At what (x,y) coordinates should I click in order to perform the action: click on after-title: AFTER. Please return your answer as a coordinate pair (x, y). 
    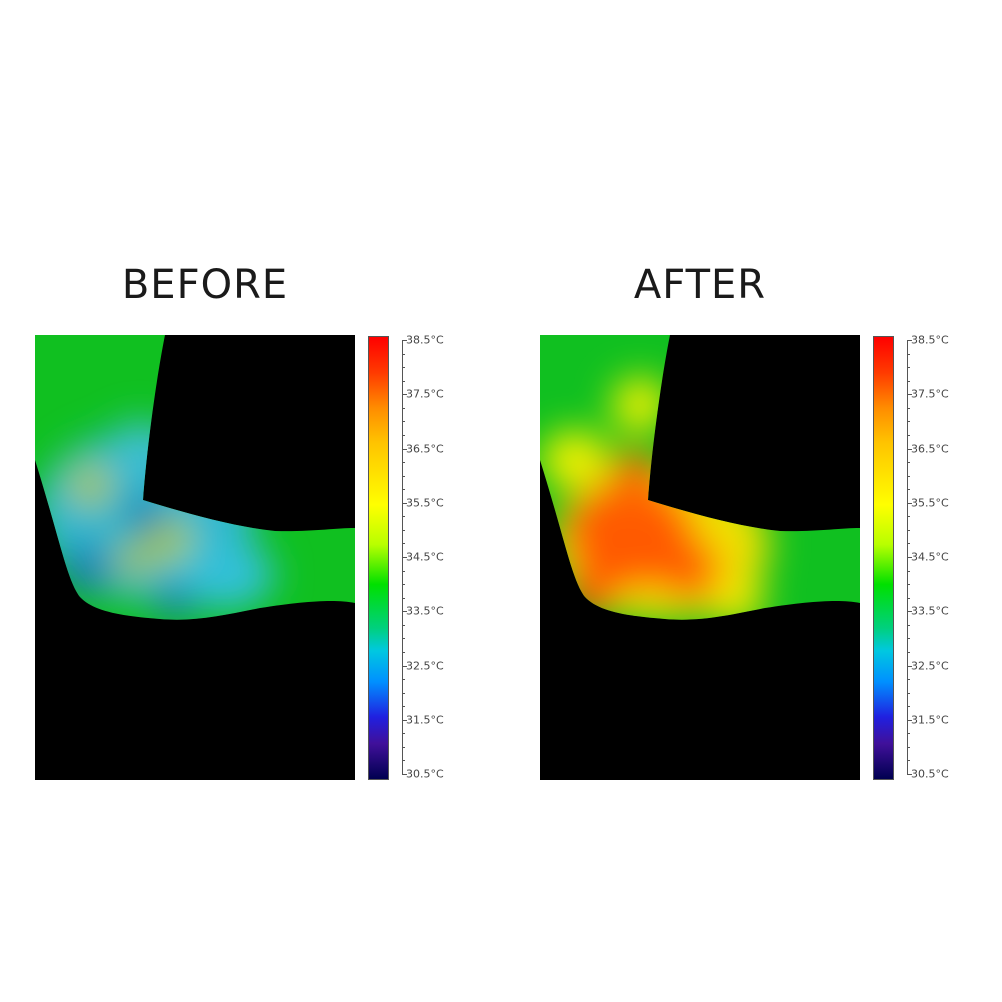
    Looking at the image, I should click on (700, 285).